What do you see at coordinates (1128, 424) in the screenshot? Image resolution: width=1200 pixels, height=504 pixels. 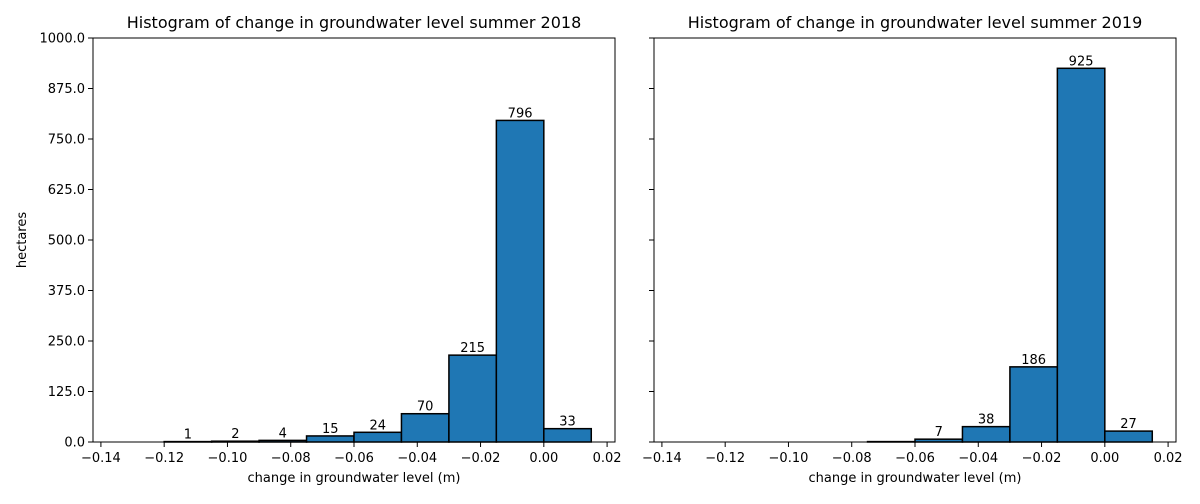 I see `bar-value-label: 27` at bounding box center [1128, 424].